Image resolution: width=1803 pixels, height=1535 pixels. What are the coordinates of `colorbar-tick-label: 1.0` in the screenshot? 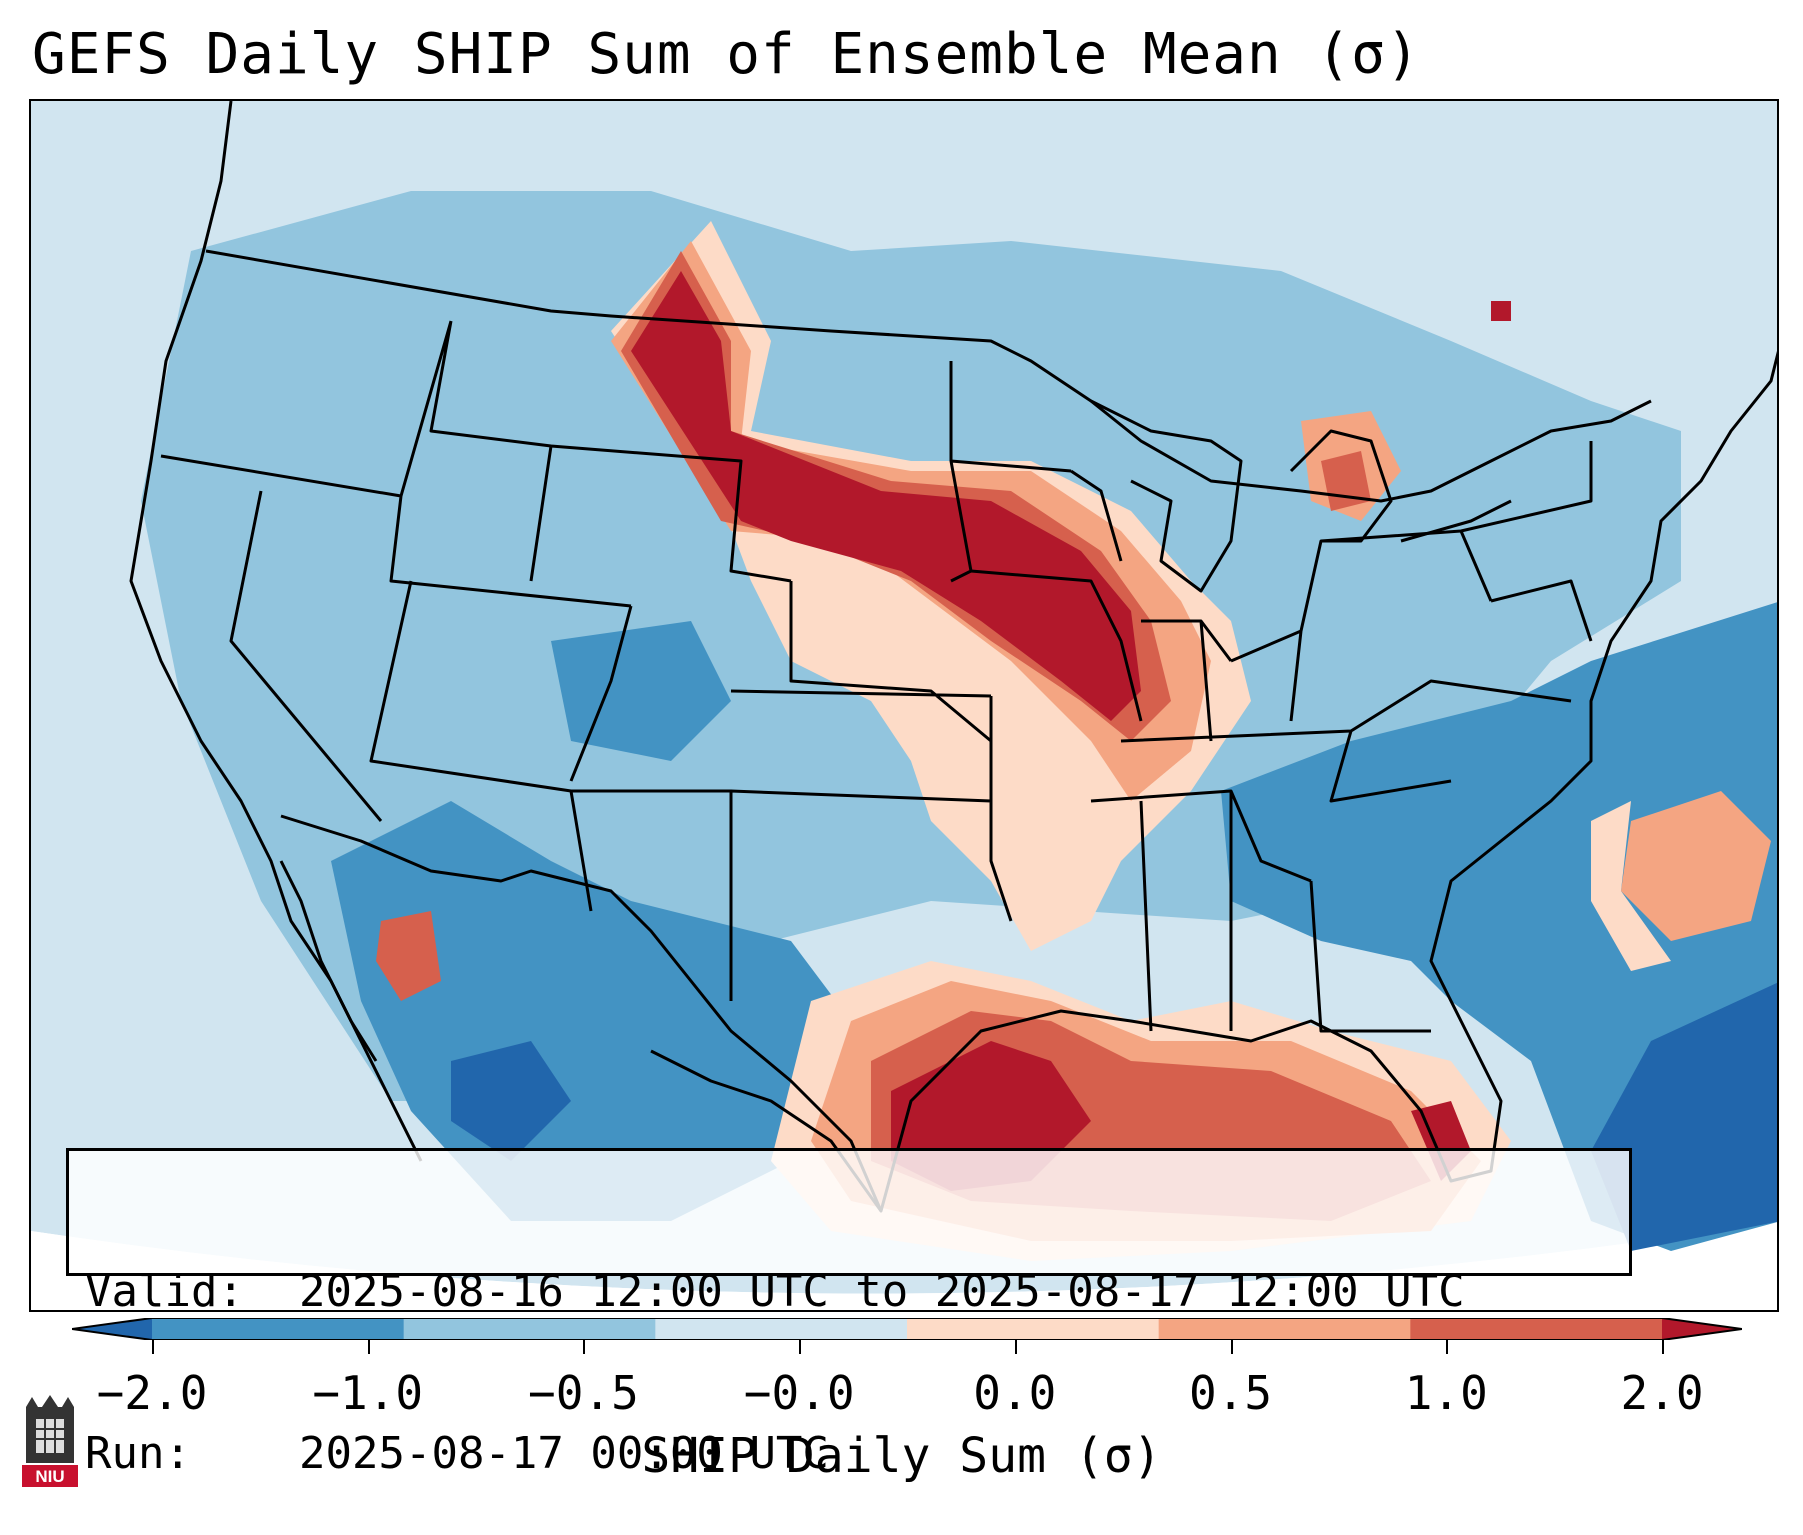 It's located at (1446, 1393).